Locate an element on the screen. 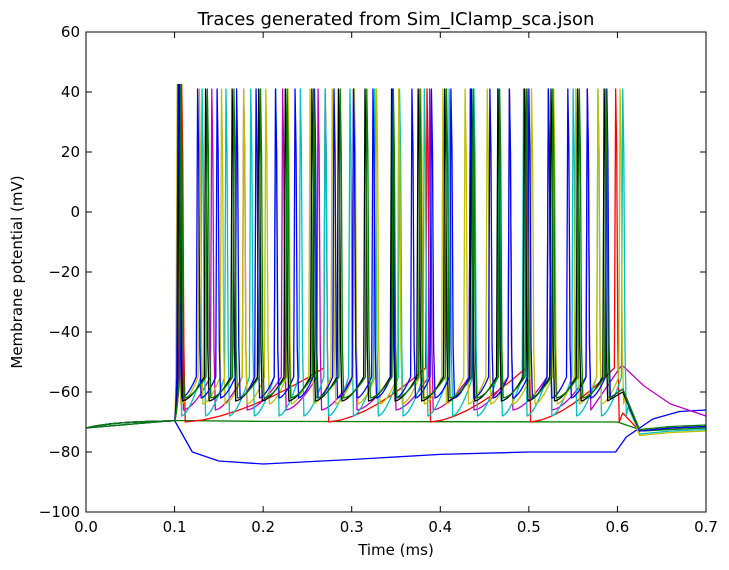  x-tick-label: 0.1 is located at coordinates (175, 527).